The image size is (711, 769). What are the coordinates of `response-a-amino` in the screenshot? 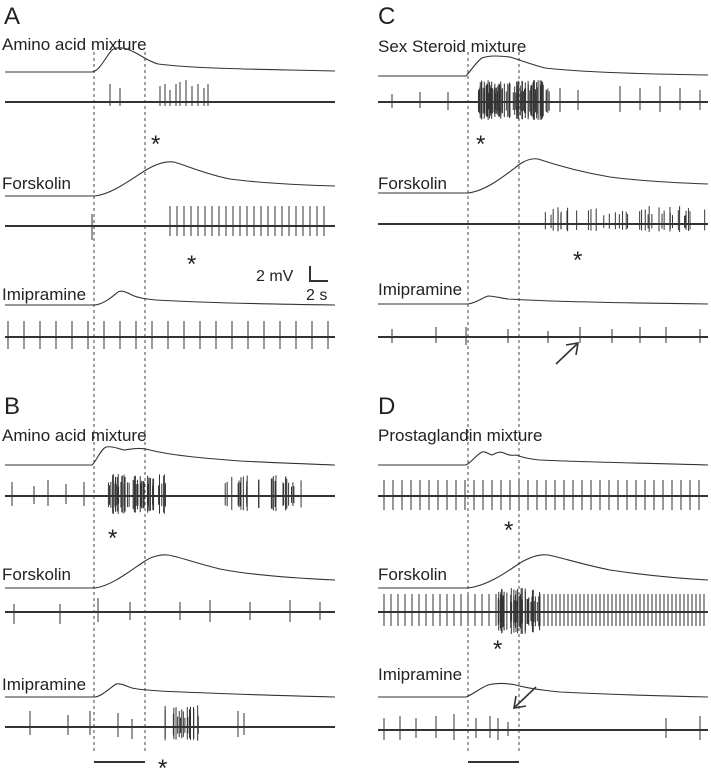 It's located at (170, 60).